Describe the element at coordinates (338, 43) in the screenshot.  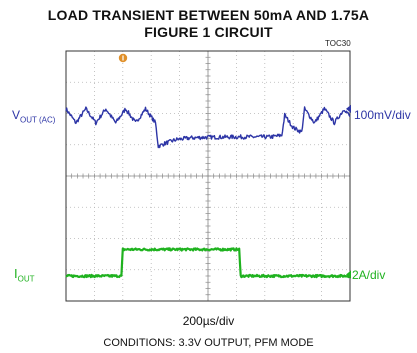
I see `figure-id: TOC30` at that location.